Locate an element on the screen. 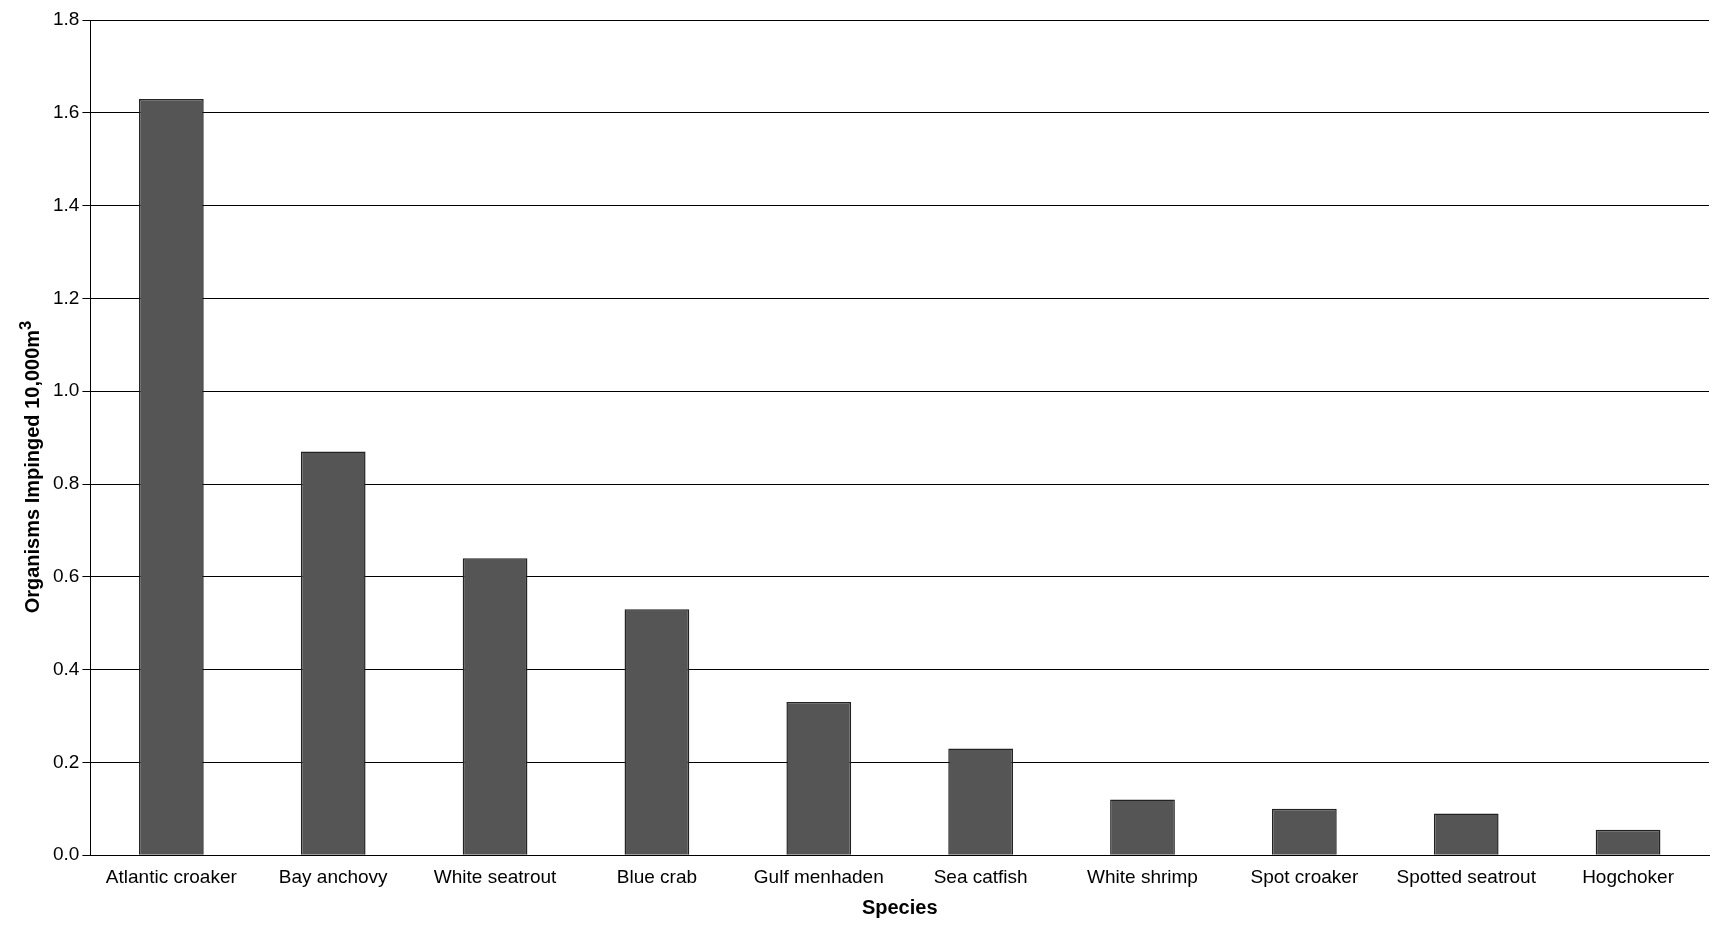 This screenshot has width=1729, height=934. y-tick-label: 1.4 is located at coordinates (66, 204).